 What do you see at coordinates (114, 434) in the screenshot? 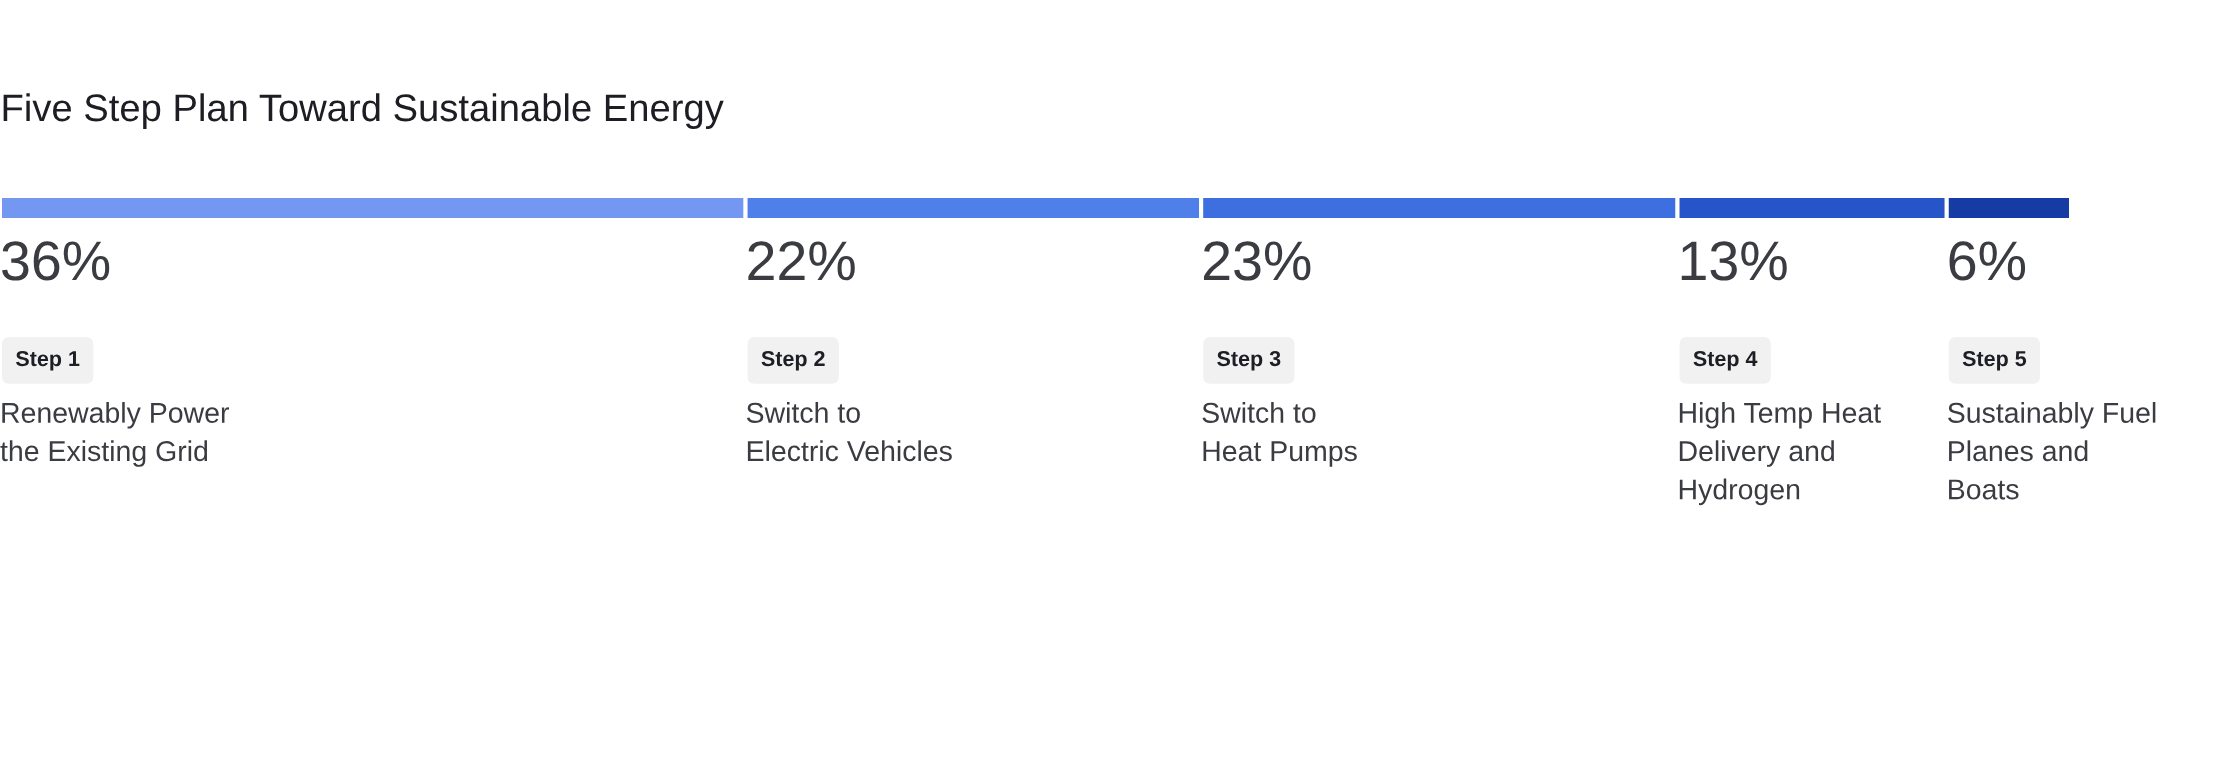
I see `text: Renewably Power the Existing Grid` at bounding box center [114, 434].